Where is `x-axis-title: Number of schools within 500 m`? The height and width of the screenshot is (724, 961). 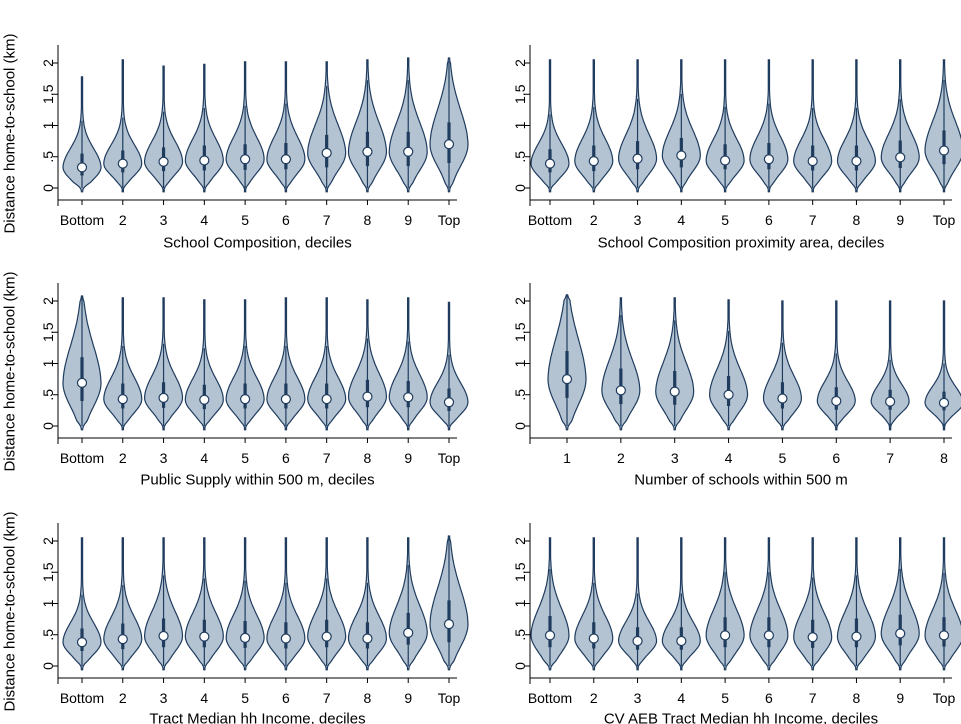 x-axis-title: Number of schools within 500 m is located at coordinates (740, 480).